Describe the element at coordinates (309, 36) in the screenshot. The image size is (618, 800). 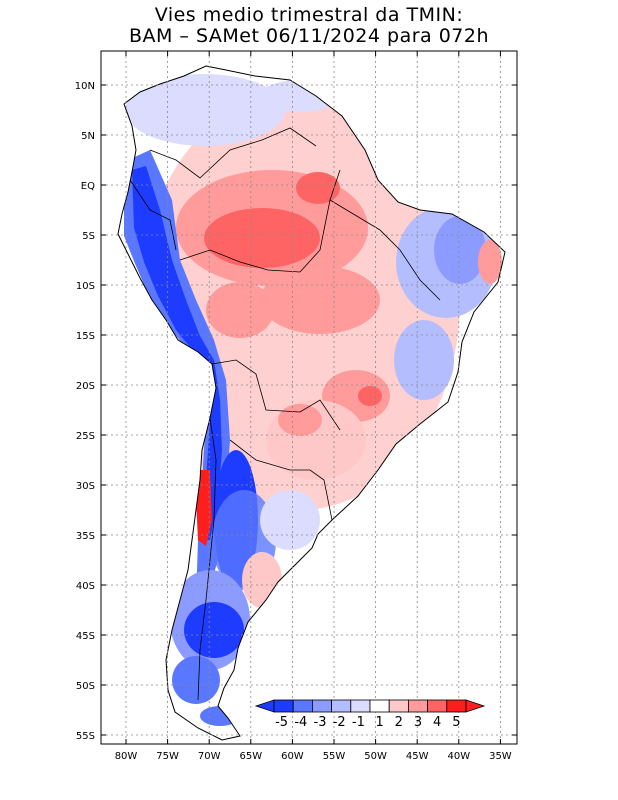
I see `map-title-line2: BAM – SAMet 06/11/2024 para 072h` at that location.